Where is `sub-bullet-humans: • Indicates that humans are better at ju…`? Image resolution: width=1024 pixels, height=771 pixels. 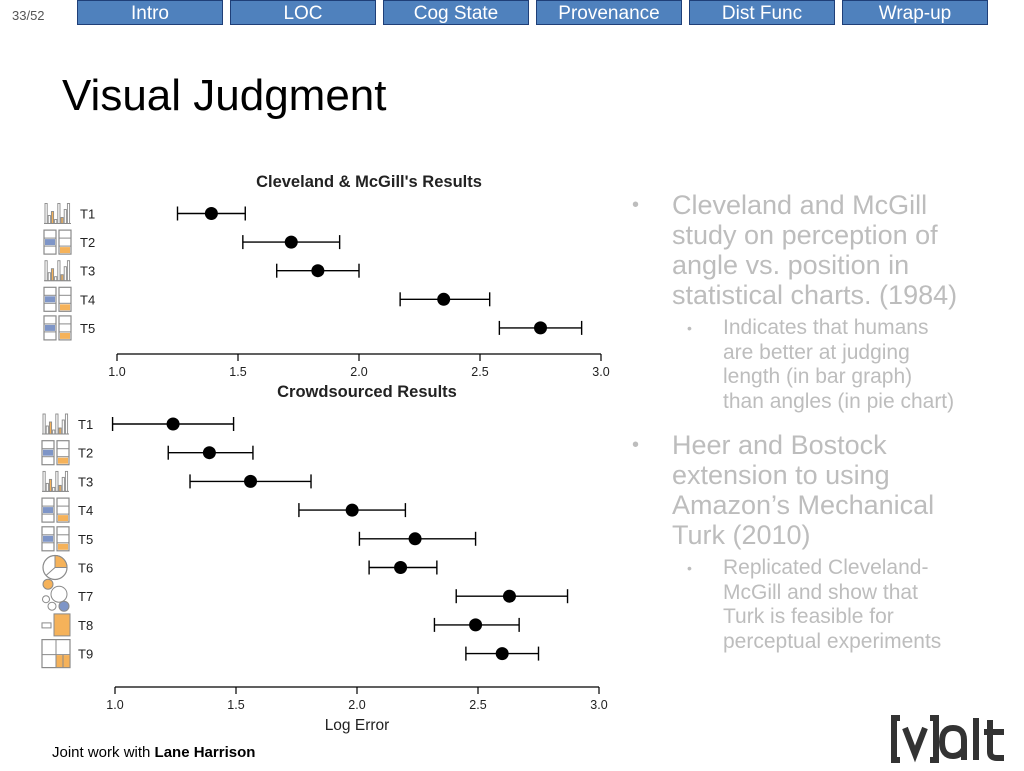 sub-bullet-humans: • Indicates that humans are better at ju… is located at coordinates (812, 365).